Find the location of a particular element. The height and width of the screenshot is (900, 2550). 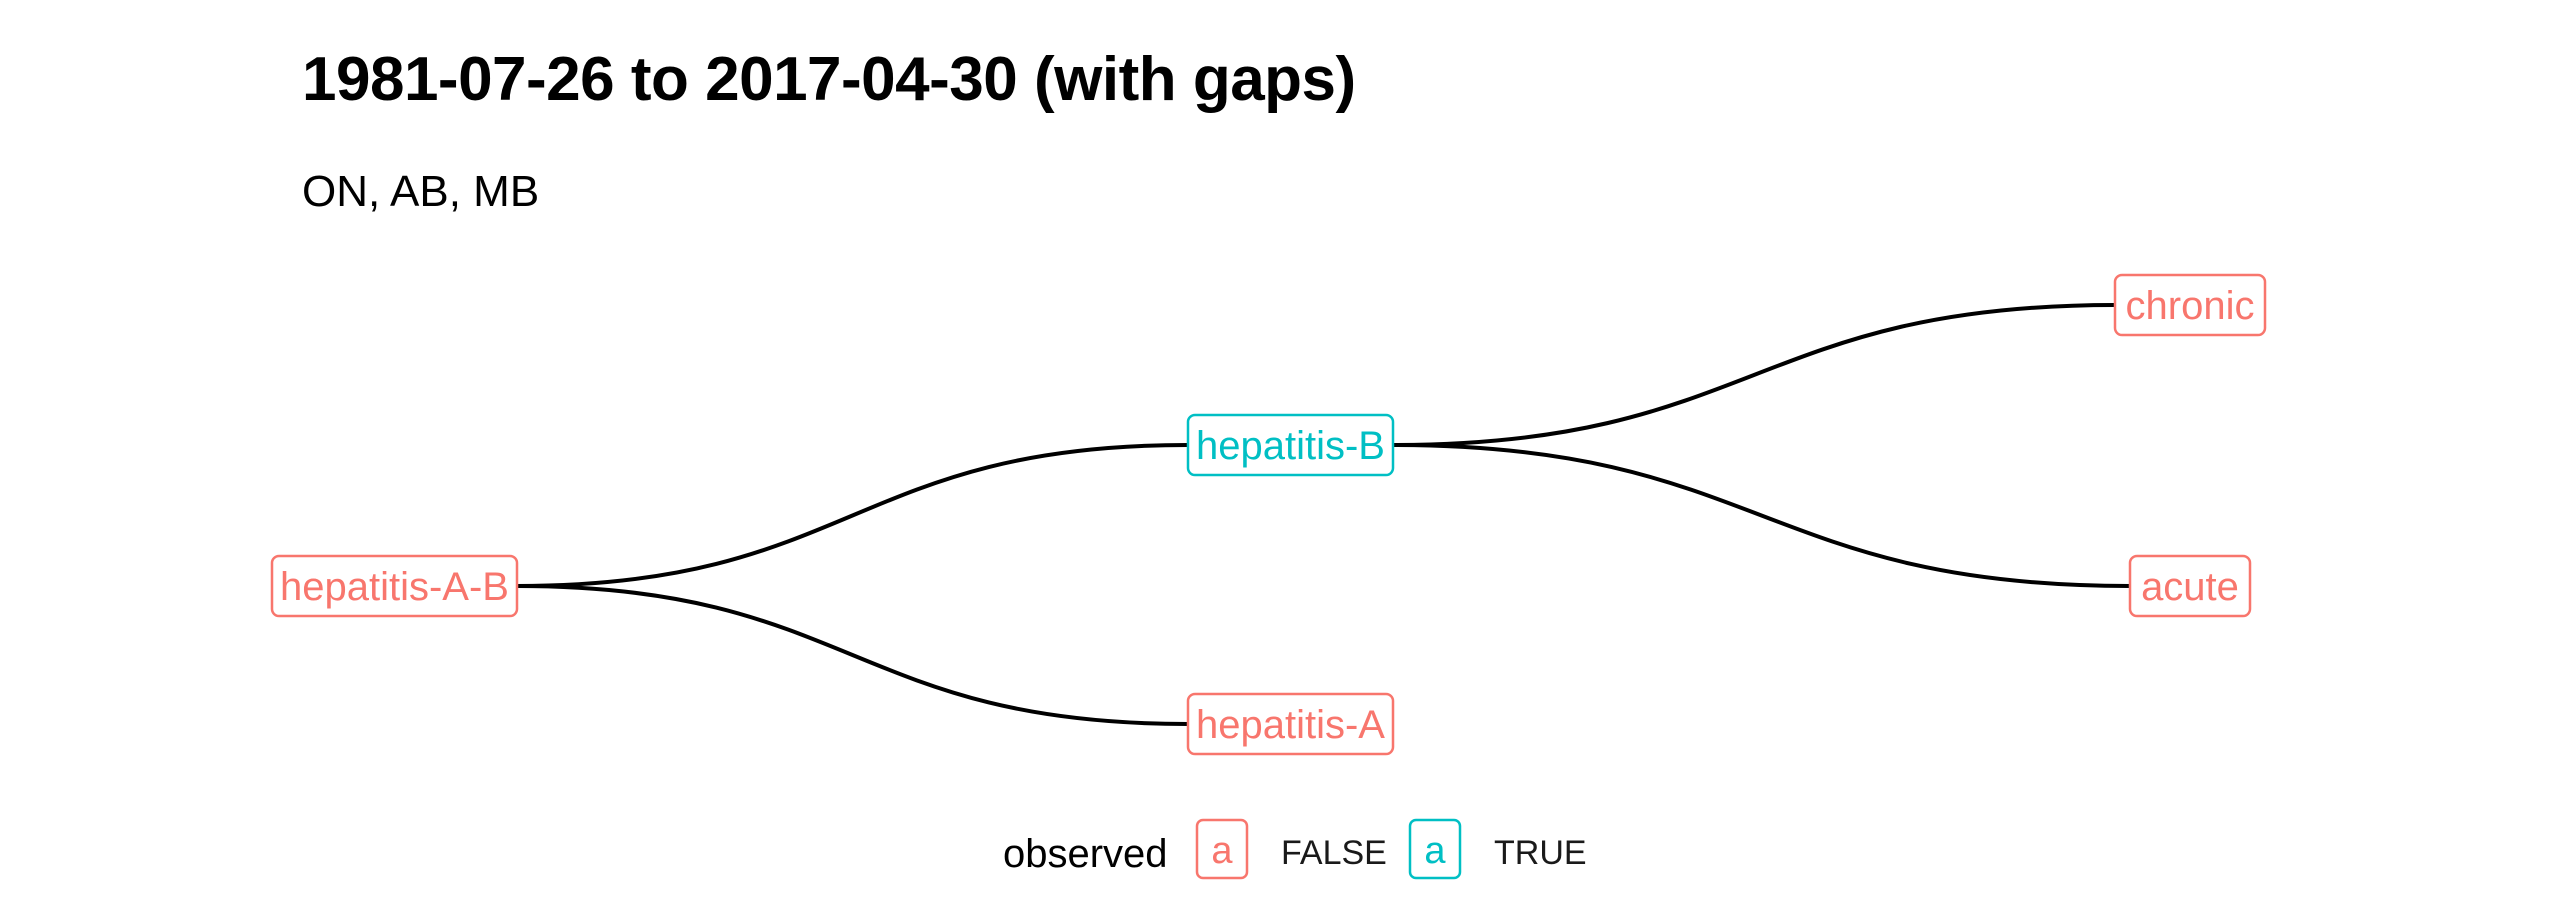

node-box-hepatitis-A-B is located at coordinates (394, 586).